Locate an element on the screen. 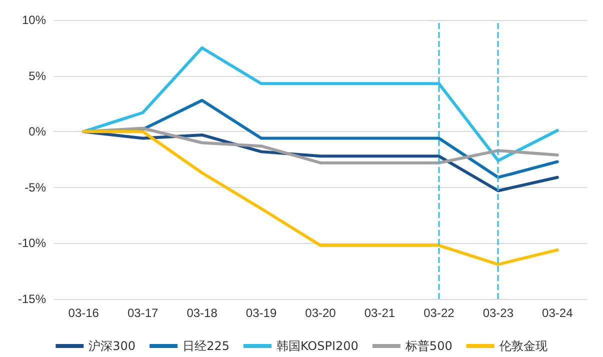  y-tick-label: 0% is located at coordinates (37, 131).